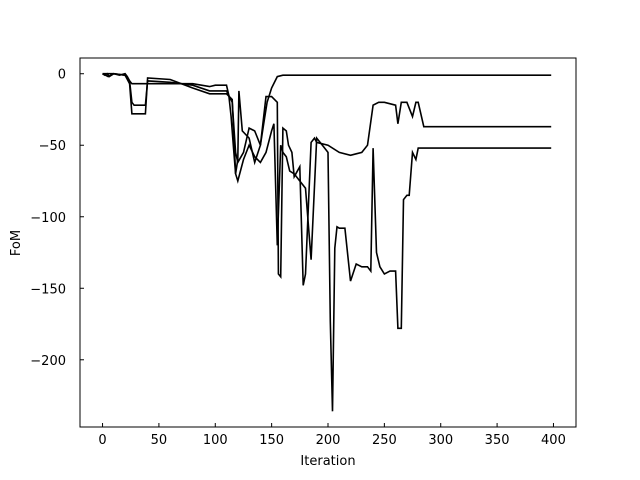 This screenshot has height=480, width=640. I want to click on y-tick-label: −200, so click(48, 361).